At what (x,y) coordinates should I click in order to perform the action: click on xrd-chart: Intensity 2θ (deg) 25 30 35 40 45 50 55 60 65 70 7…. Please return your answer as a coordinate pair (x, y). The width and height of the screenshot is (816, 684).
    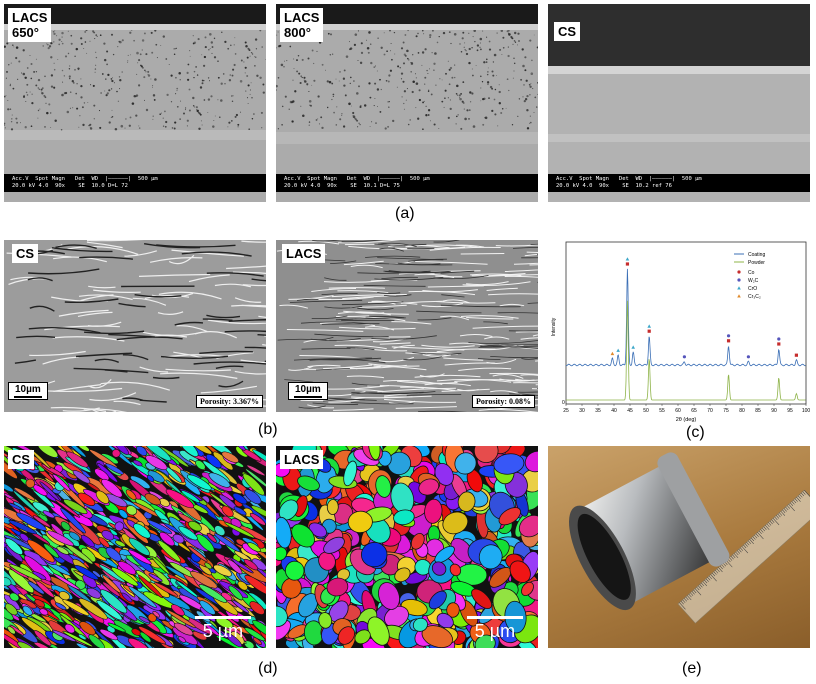
    Looking at the image, I should click on (680, 332).